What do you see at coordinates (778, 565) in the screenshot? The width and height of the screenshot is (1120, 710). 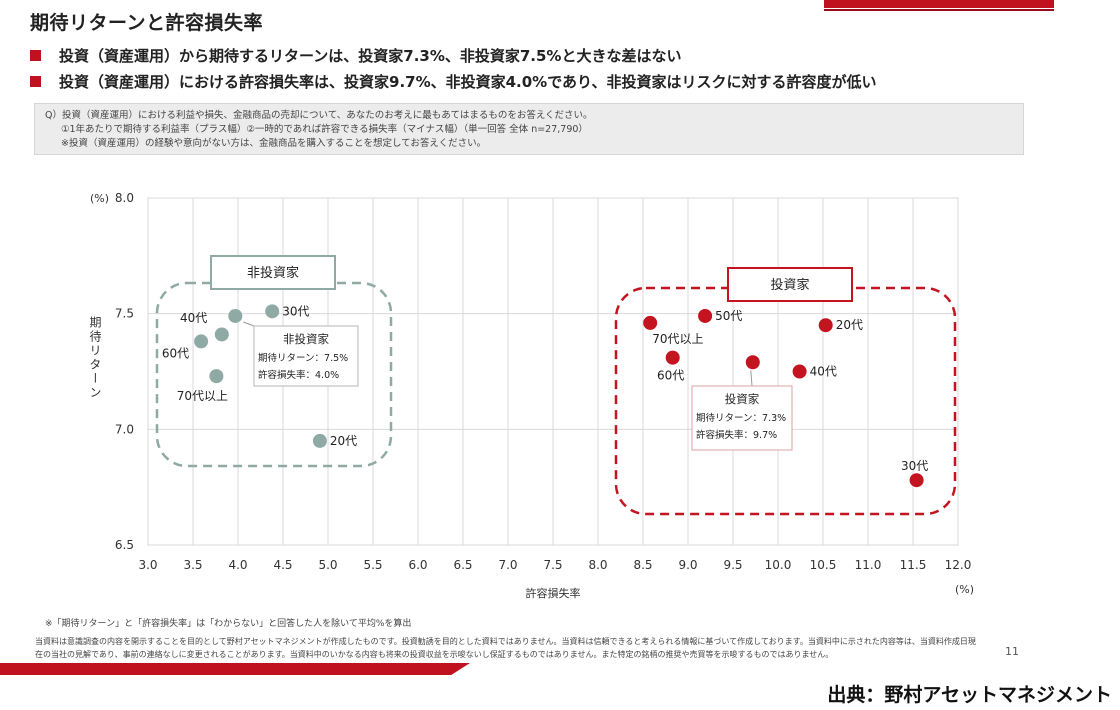 I see `x-tick-label: 10.0` at bounding box center [778, 565].